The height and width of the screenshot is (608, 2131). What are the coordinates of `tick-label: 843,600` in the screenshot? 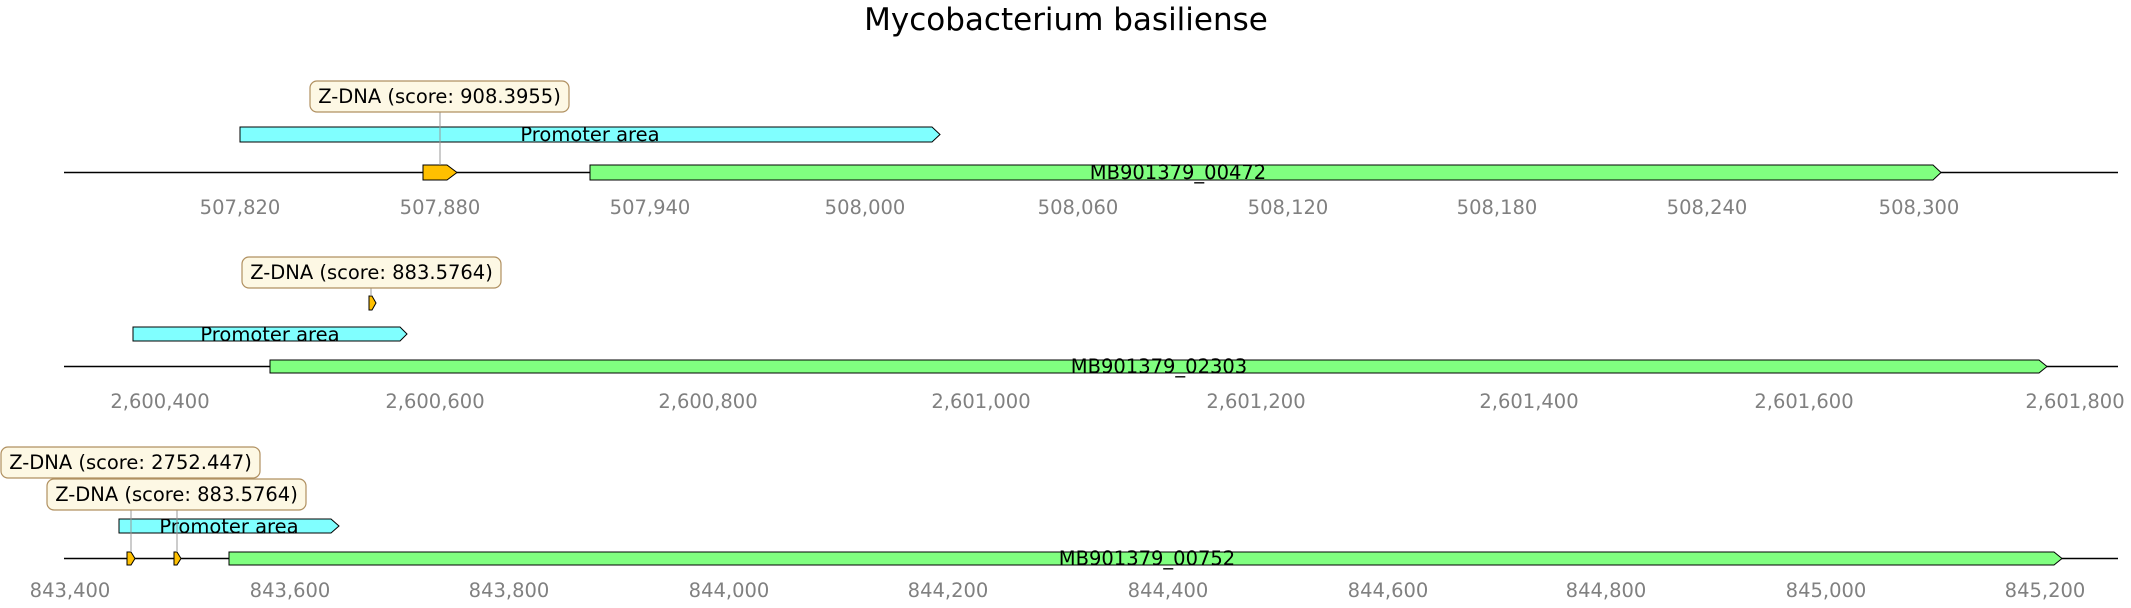 It's located at (290, 590).